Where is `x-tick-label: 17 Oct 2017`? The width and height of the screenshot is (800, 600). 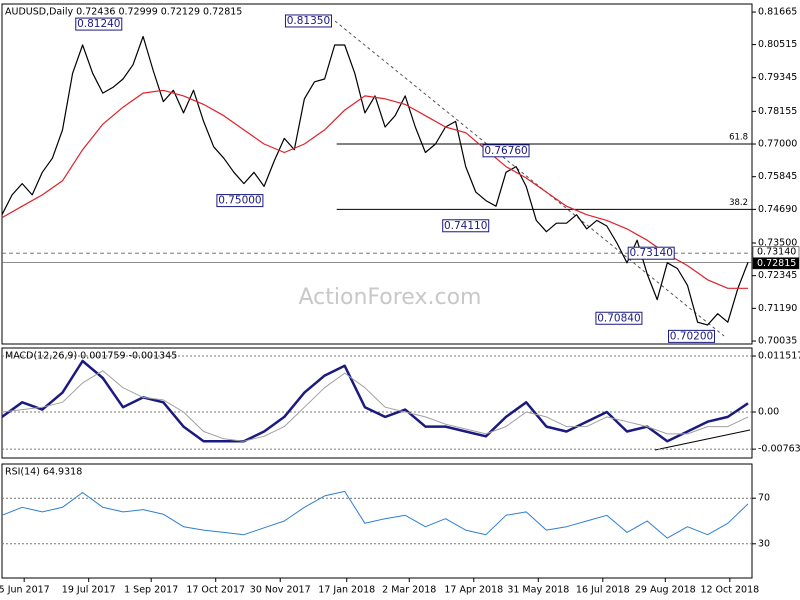
x-tick-label: 17 Oct 2017 is located at coordinates (215, 590).